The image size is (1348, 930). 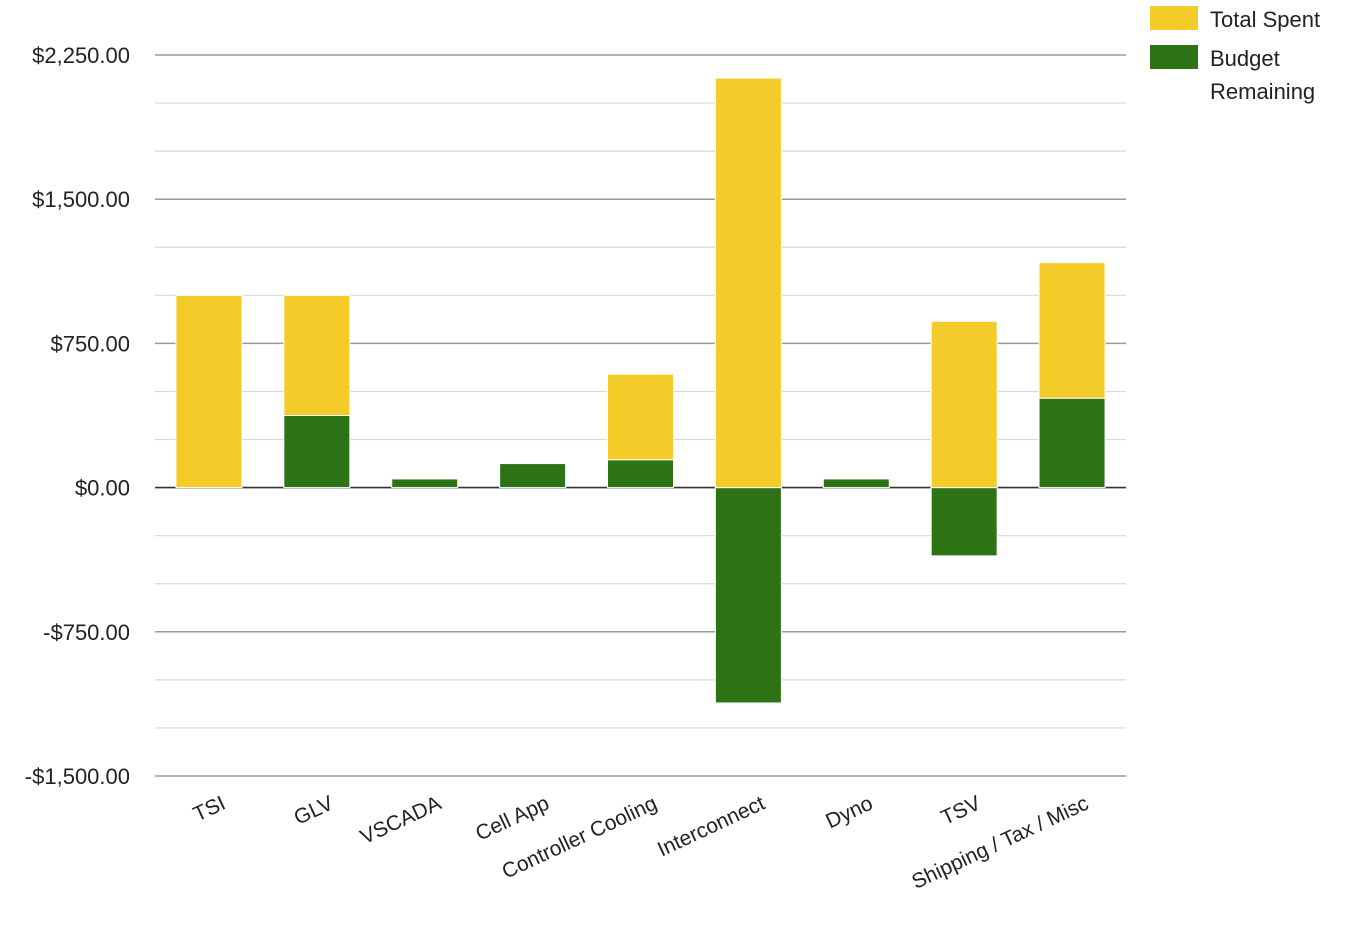 I want to click on x-category-label: Cell App, so click(x=512, y=819).